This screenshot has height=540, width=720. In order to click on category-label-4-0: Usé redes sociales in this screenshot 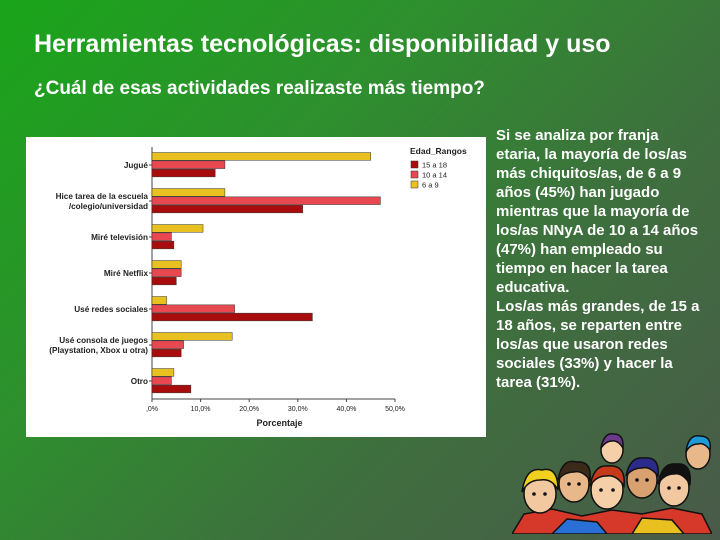, I will do `click(111, 309)`.